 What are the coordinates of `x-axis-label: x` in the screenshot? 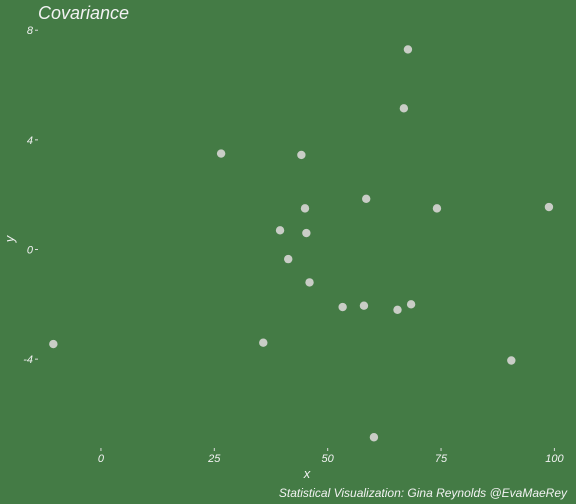 It's located at (307, 473).